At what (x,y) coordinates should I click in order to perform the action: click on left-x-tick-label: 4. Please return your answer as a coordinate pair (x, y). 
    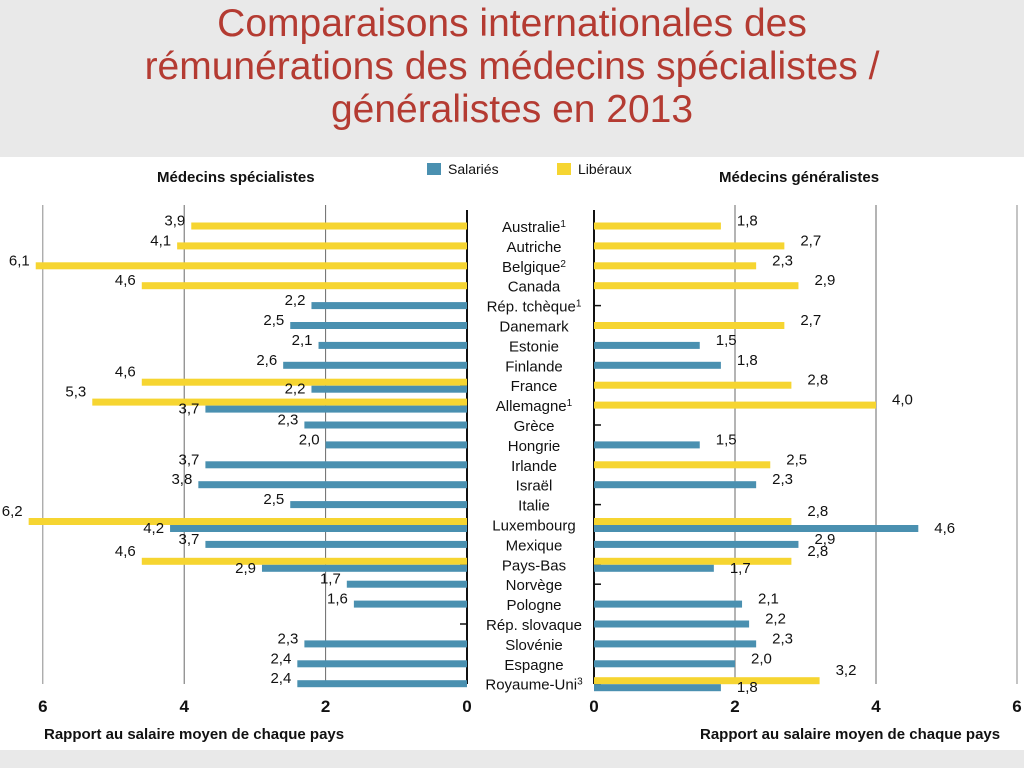
    Looking at the image, I should click on (184, 706).